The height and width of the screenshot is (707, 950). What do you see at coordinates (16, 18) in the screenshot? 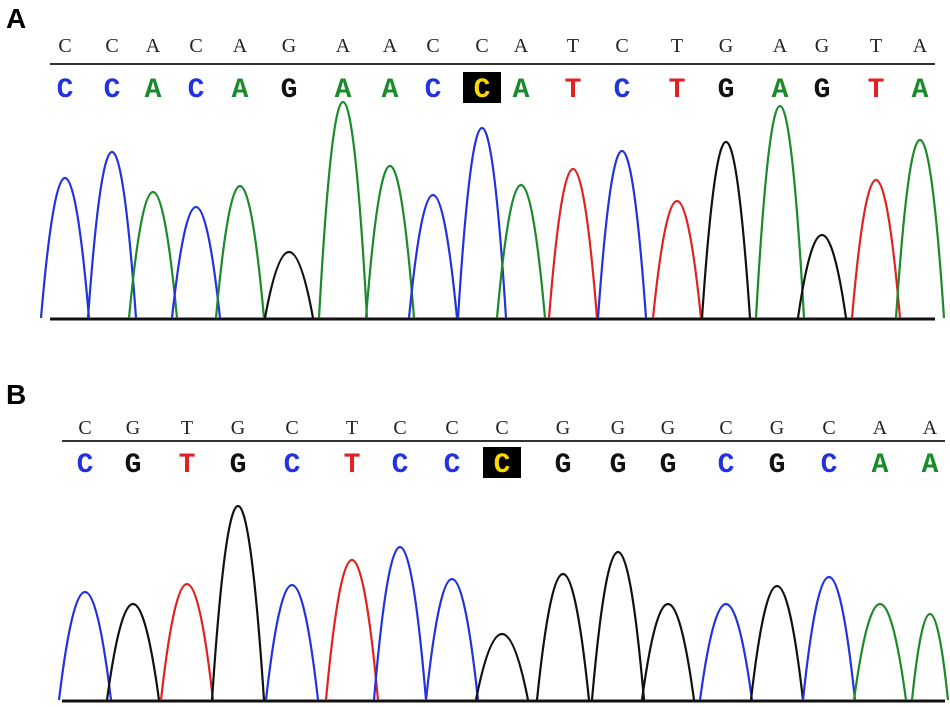
I see `panel-label: A` at bounding box center [16, 18].